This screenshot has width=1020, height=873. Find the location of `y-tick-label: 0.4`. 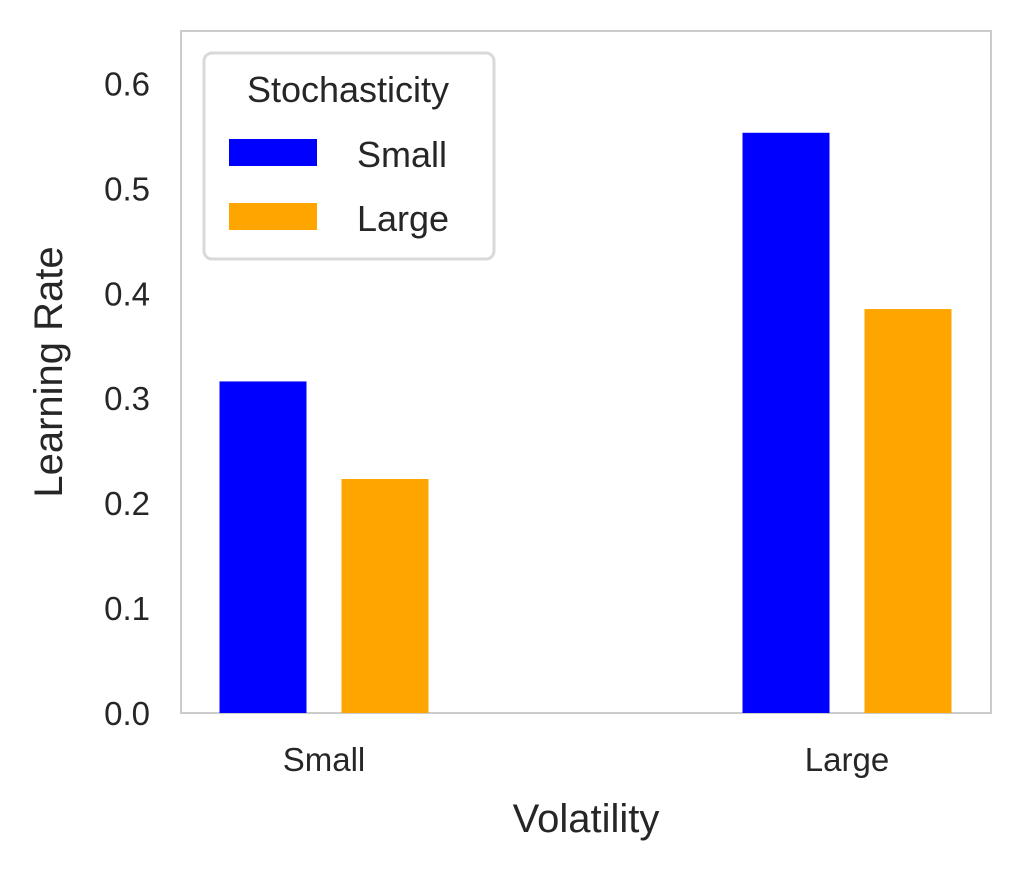

y-tick-label: 0.4 is located at coordinates (127, 293).